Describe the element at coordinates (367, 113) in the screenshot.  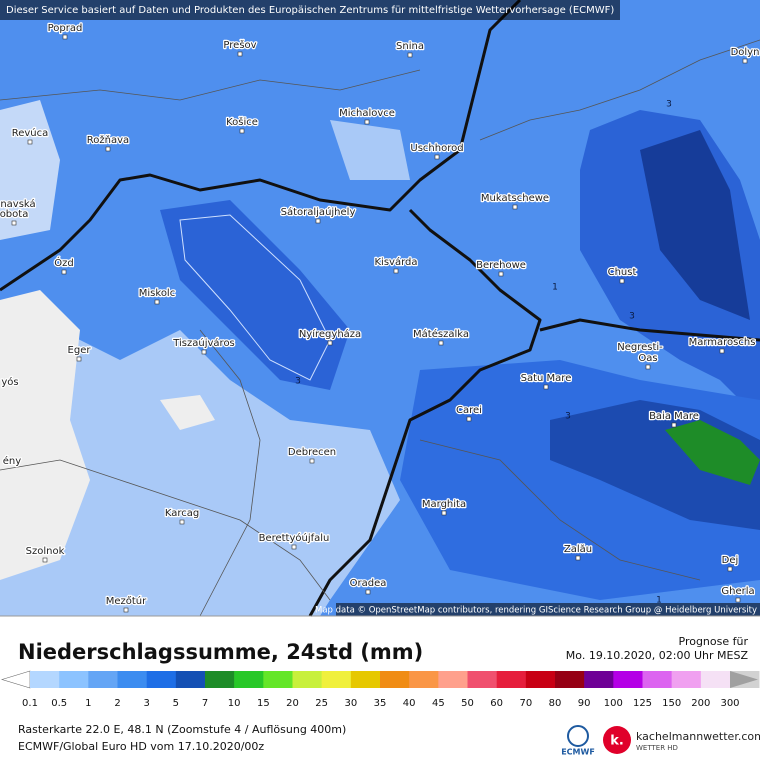
I see `place-label: Michalovce` at that location.